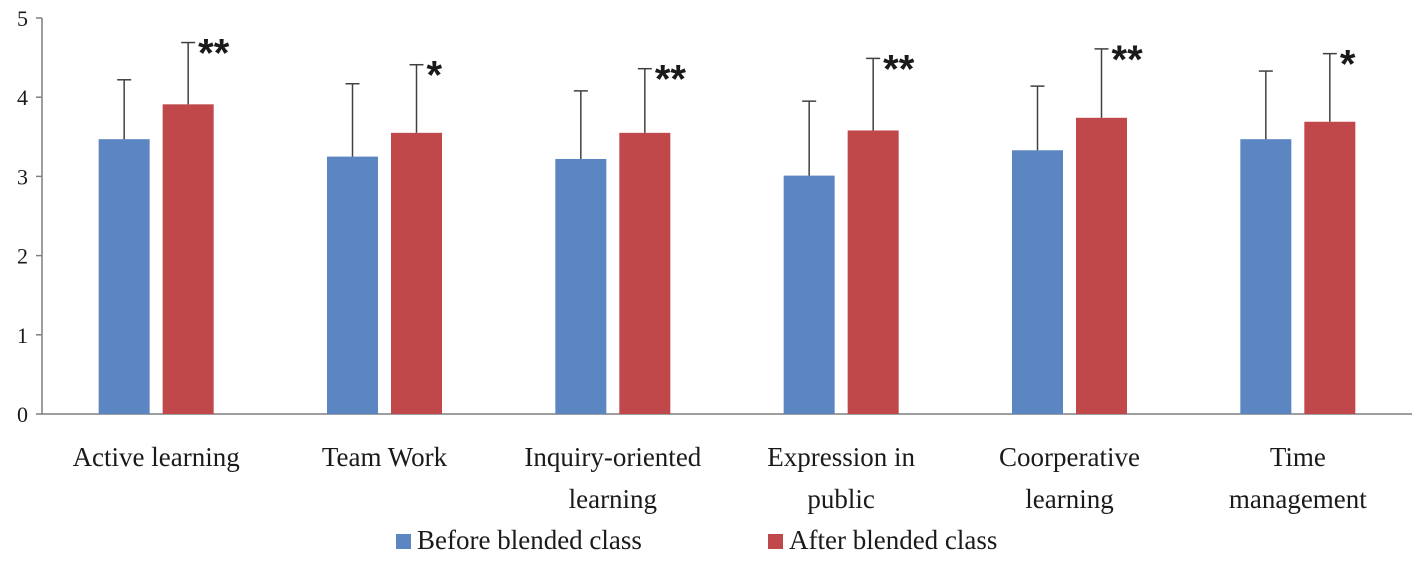 This screenshot has width=1417, height=578. What do you see at coordinates (22, 18) in the screenshot?
I see `y-tick-label: 5` at bounding box center [22, 18].